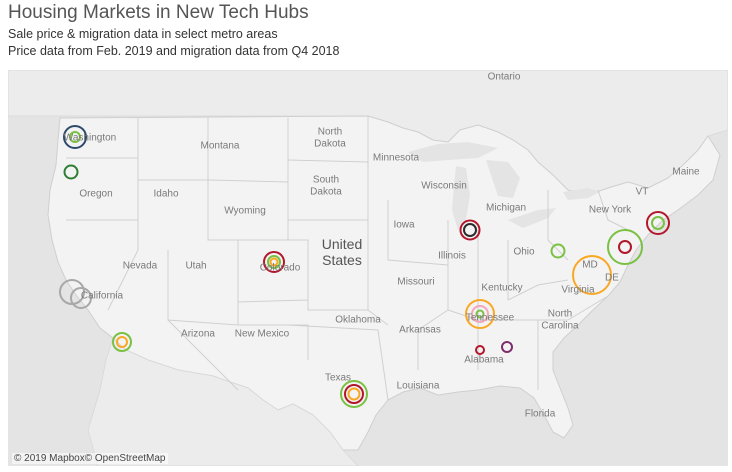 This screenshot has height=472, width=732. I want to click on state-label-florida: Florida, so click(540, 414).